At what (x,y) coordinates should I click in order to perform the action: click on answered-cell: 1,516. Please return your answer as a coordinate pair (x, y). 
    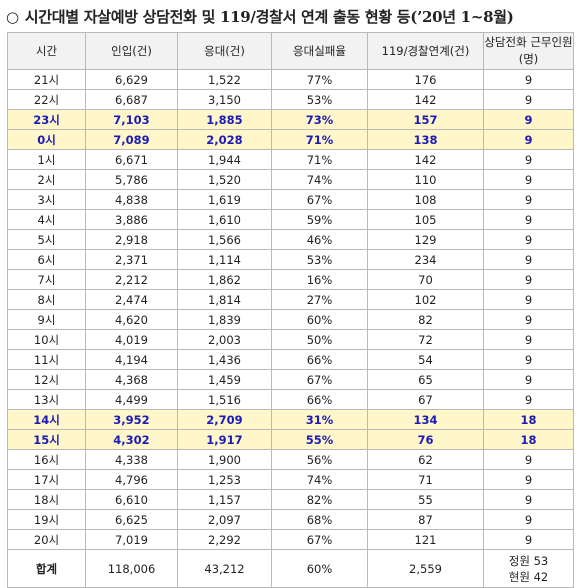
    Looking at the image, I should click on (224, 399).